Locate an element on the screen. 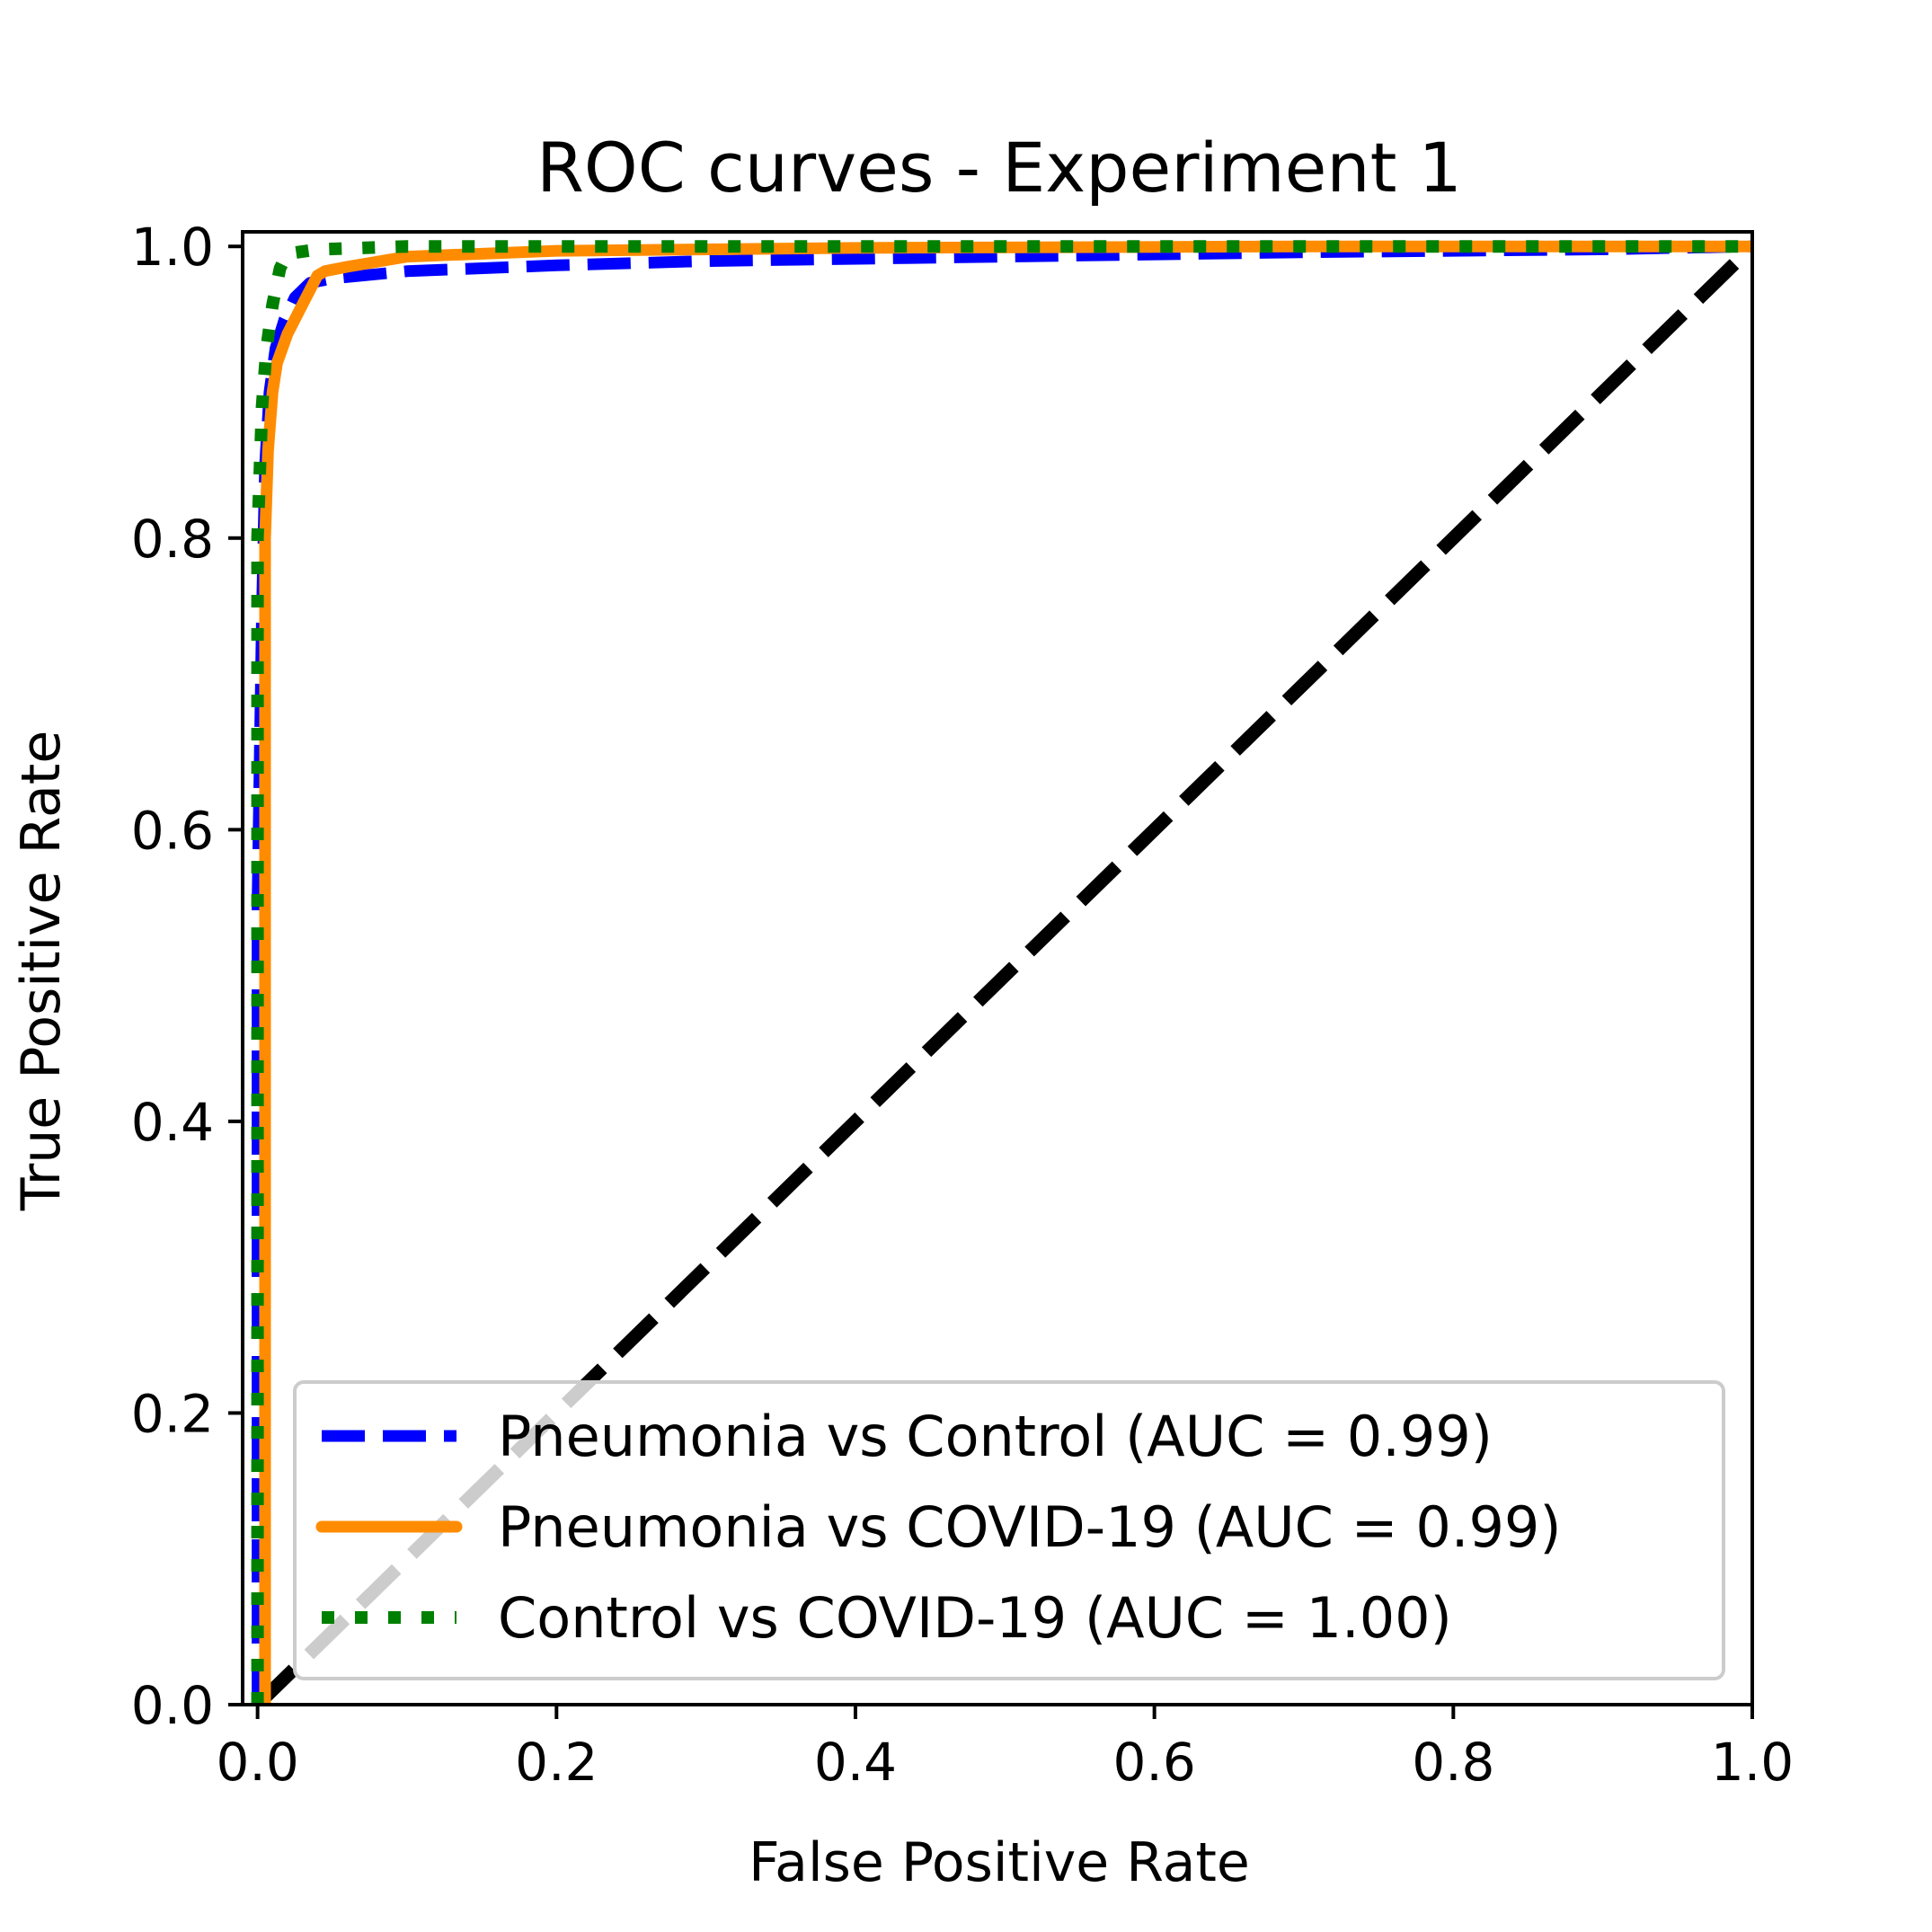  y-tick-label: 0.0 is located at coordinates (172, 1705).